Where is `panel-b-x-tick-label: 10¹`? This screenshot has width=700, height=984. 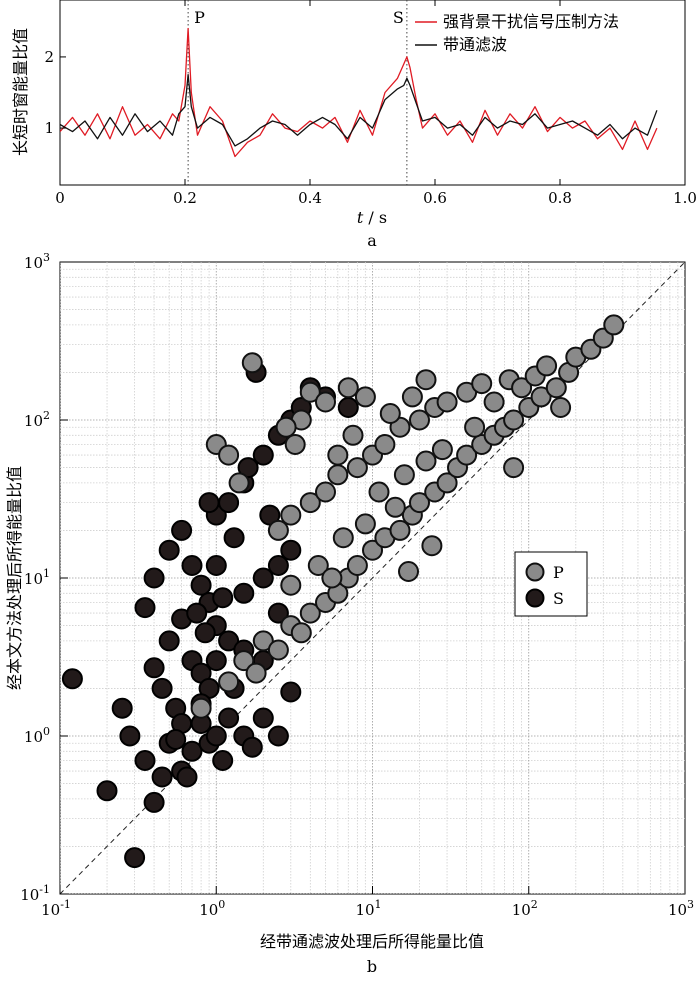
panel-b-x-tick-label: 10¹ is located at coordinates (368, 908).